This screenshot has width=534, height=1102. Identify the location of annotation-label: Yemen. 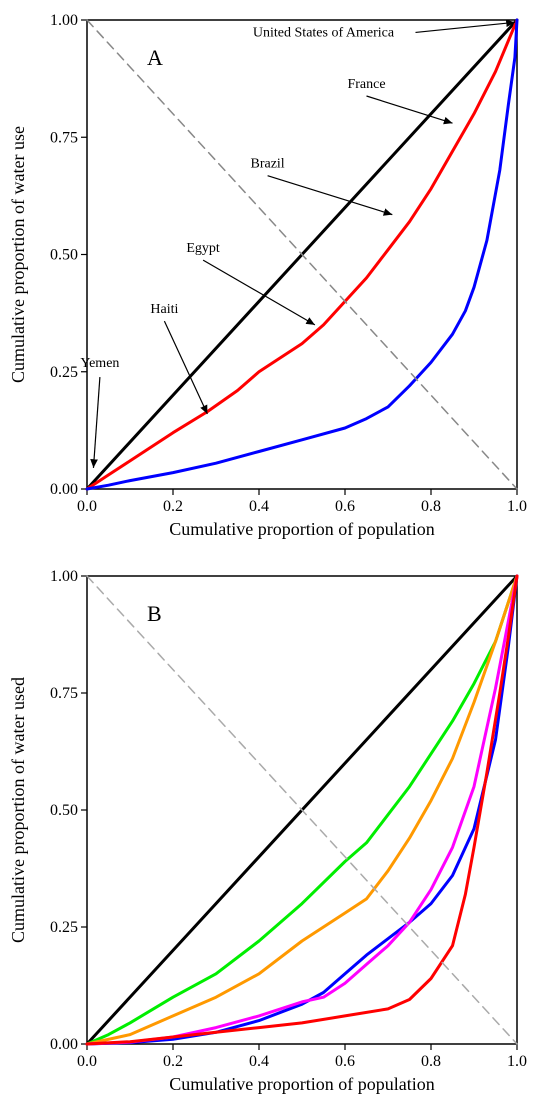
(99, 363).